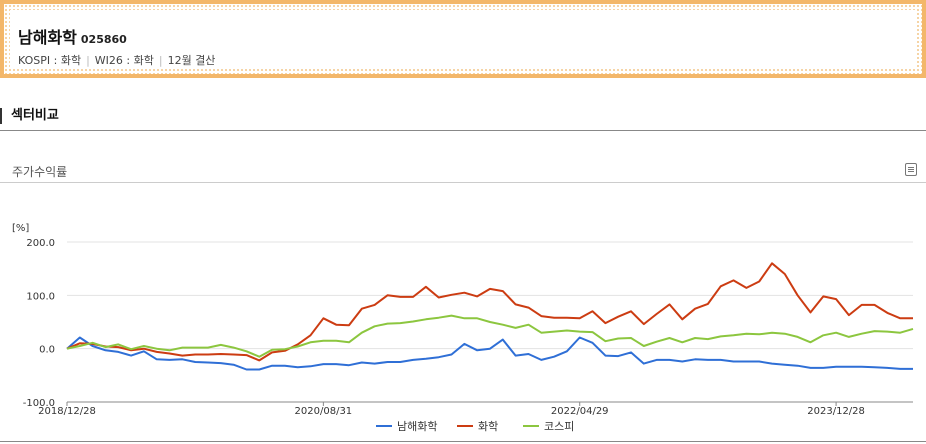 The height and width of the screenshot is (444, 926). What do you see at coordinates (324, 411) in the screenshot?
I see `x-tick-label: 2020/08/31` at bounding box center [324, 411].